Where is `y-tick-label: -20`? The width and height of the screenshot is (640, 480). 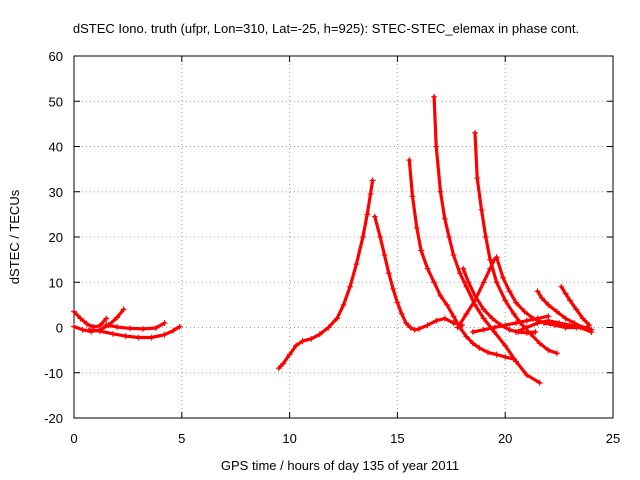
y-tick-label: -20 is located at coordinates (53, 418).